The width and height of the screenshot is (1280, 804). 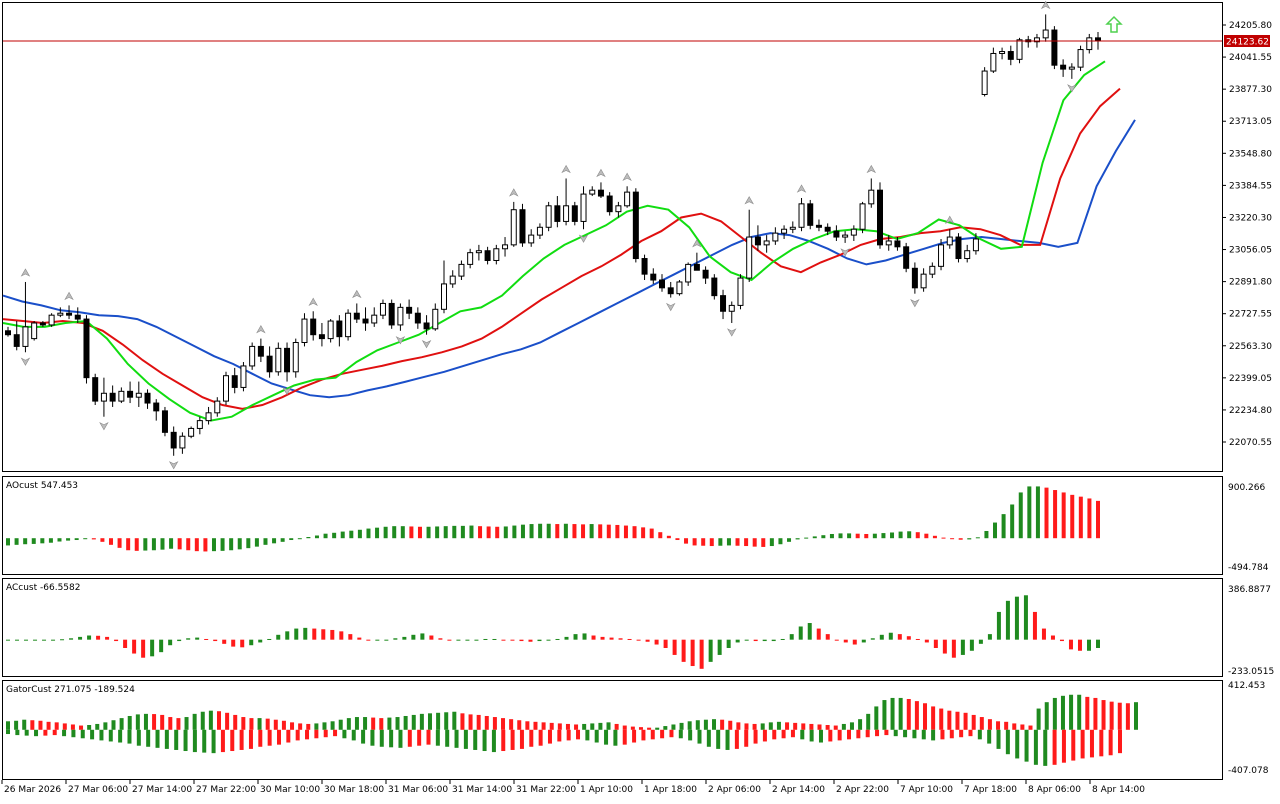 I want to click on price-tick-label: 22234.80, so click(x=1250, y=411).